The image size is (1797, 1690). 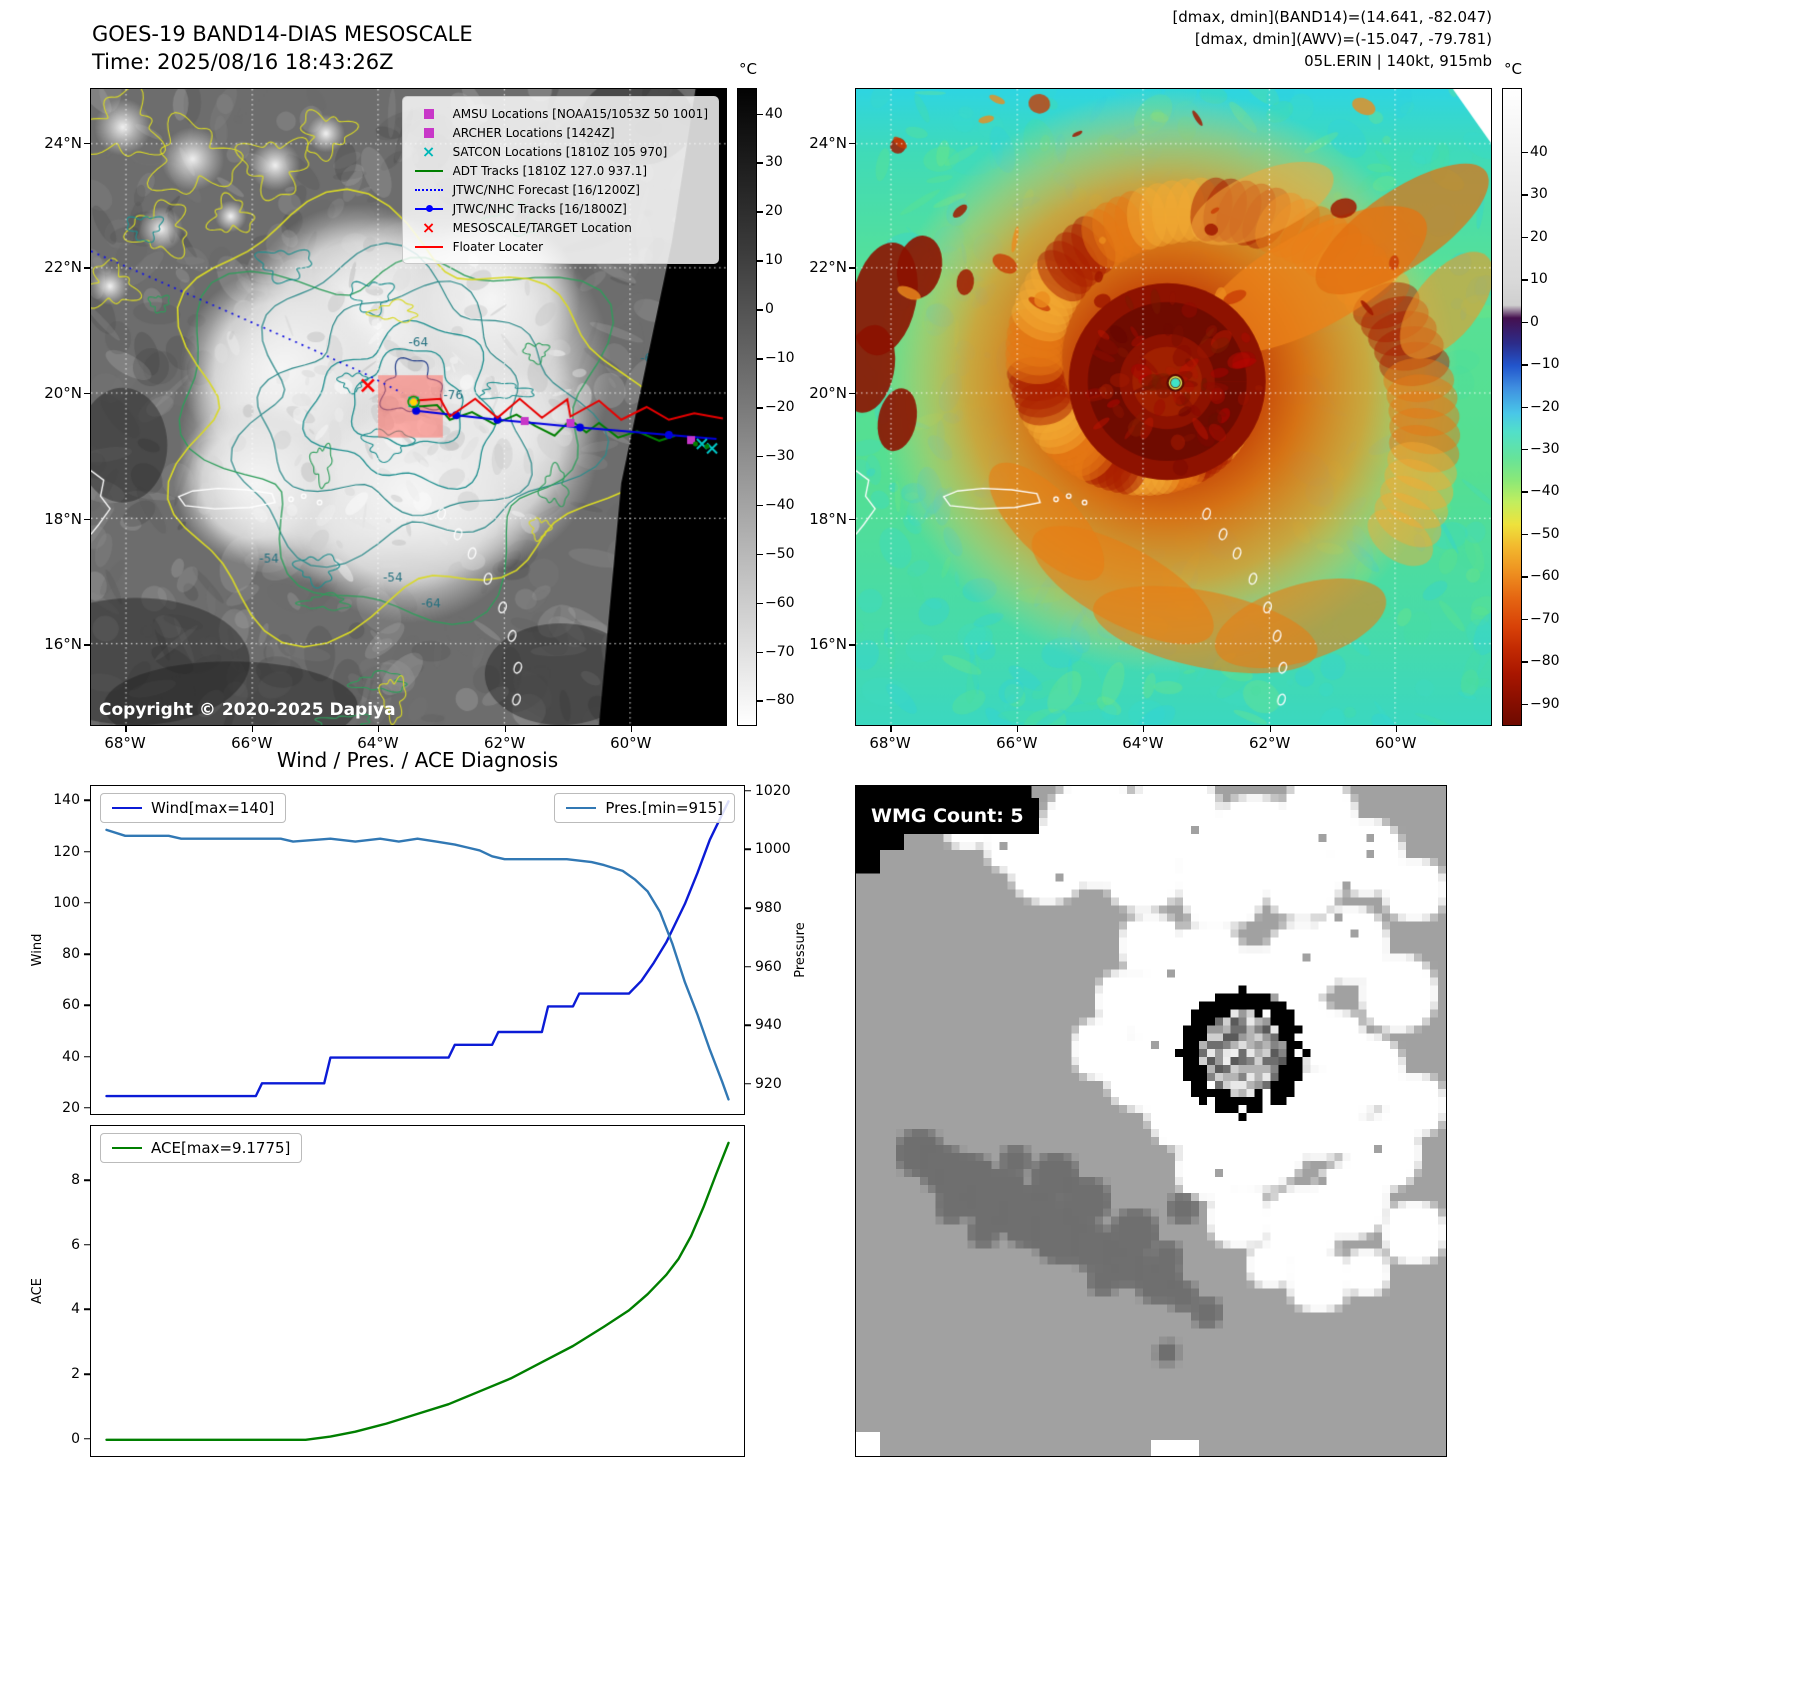 What do you see at coordinates (1343, 39) in the screenshot?
I see `awv-dmax-dmin: [dmax, dmin](AWV)=(-15.047, -79.781)` at bounding box center [1343, 39].